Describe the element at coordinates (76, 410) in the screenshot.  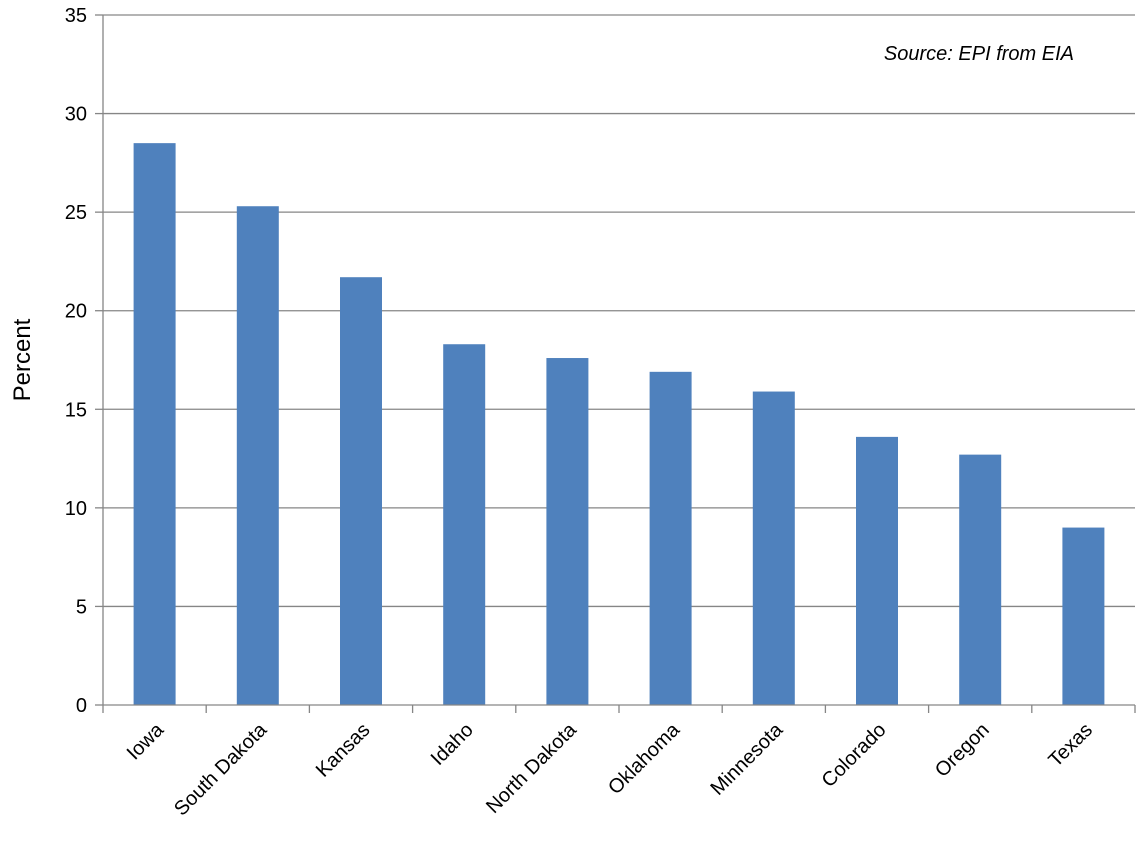
I see `y-tick-label: 15` at that location.